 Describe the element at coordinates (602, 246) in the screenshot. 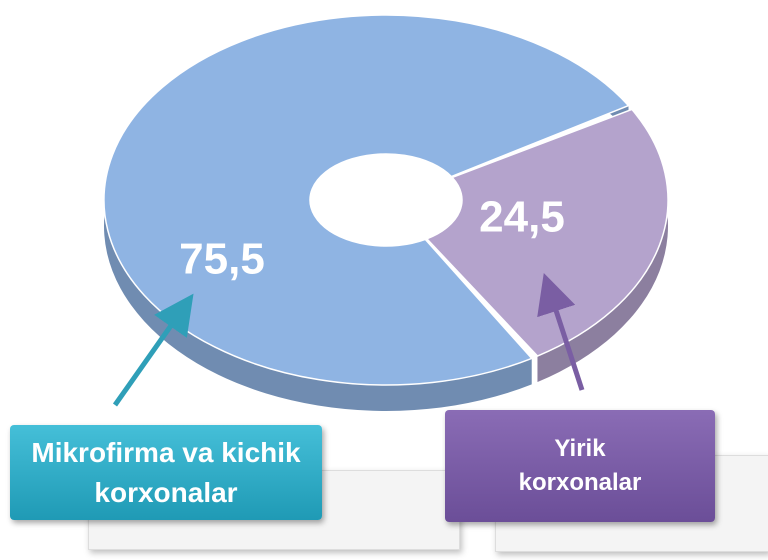

I see `slice-side` at that location.